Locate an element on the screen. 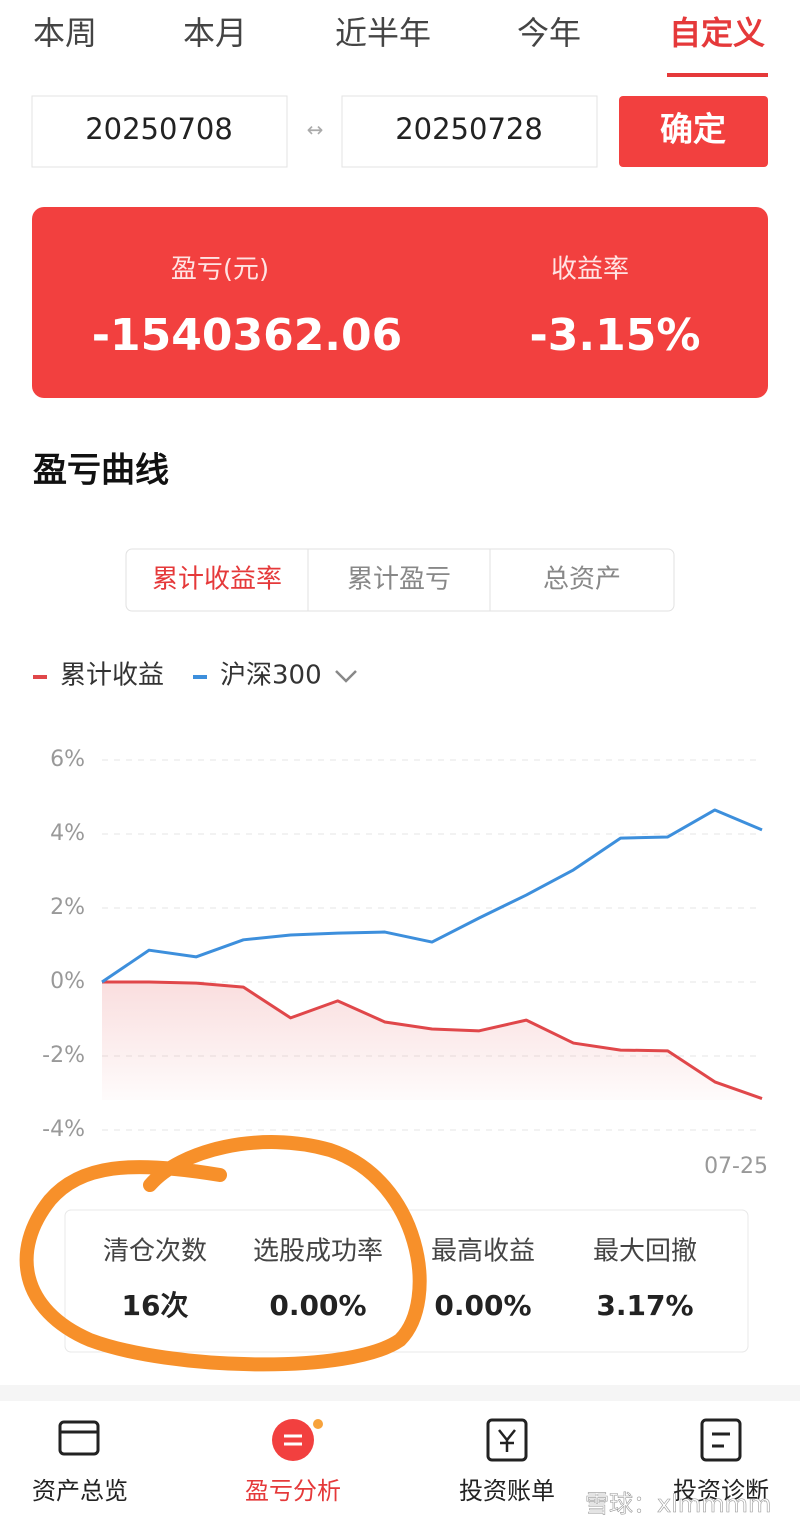  y-tick-label: 6% is located at coordinates (67, 759).